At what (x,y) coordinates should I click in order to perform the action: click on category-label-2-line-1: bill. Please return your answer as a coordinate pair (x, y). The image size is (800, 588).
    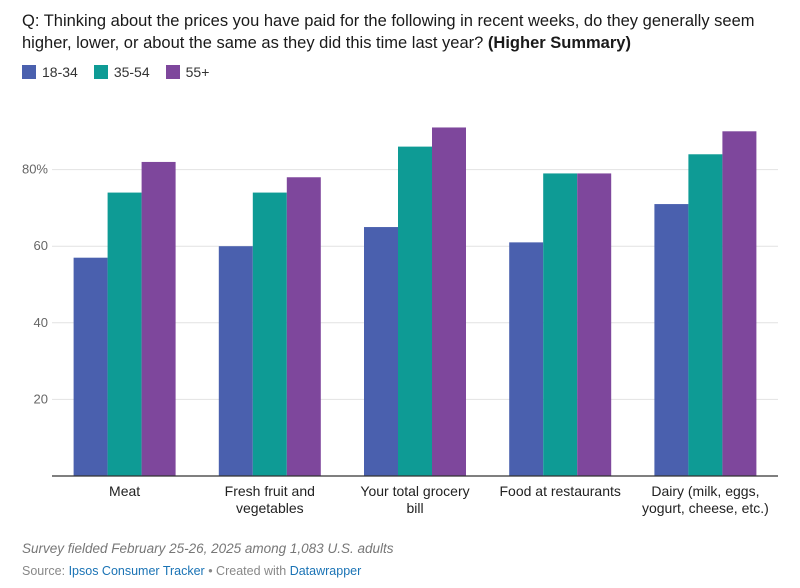
    Looking at the image, I should click on (414, 508).